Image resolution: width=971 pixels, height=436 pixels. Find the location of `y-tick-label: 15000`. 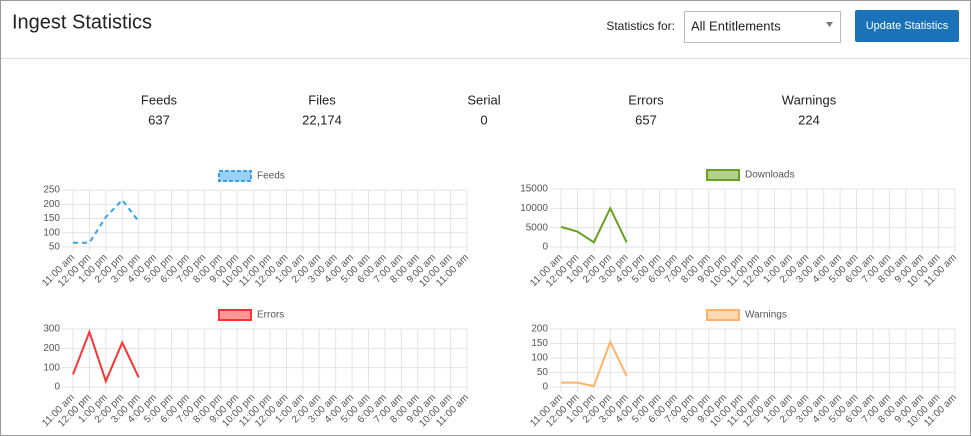

y-tick-label: 15000 is located at coordinates (534, 189).